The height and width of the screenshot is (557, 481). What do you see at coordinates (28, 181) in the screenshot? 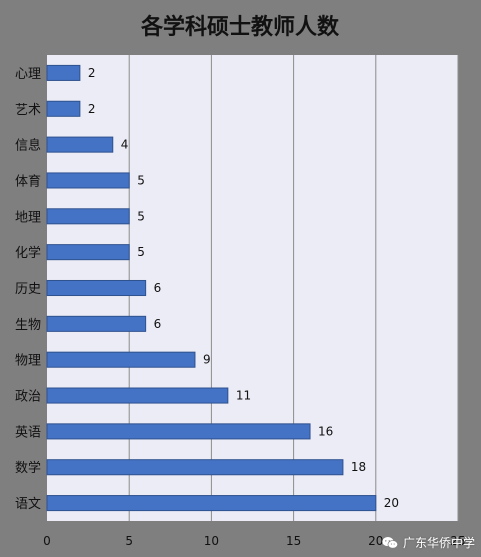
I see `category-label: 体育` at bounding box center [28, 181].